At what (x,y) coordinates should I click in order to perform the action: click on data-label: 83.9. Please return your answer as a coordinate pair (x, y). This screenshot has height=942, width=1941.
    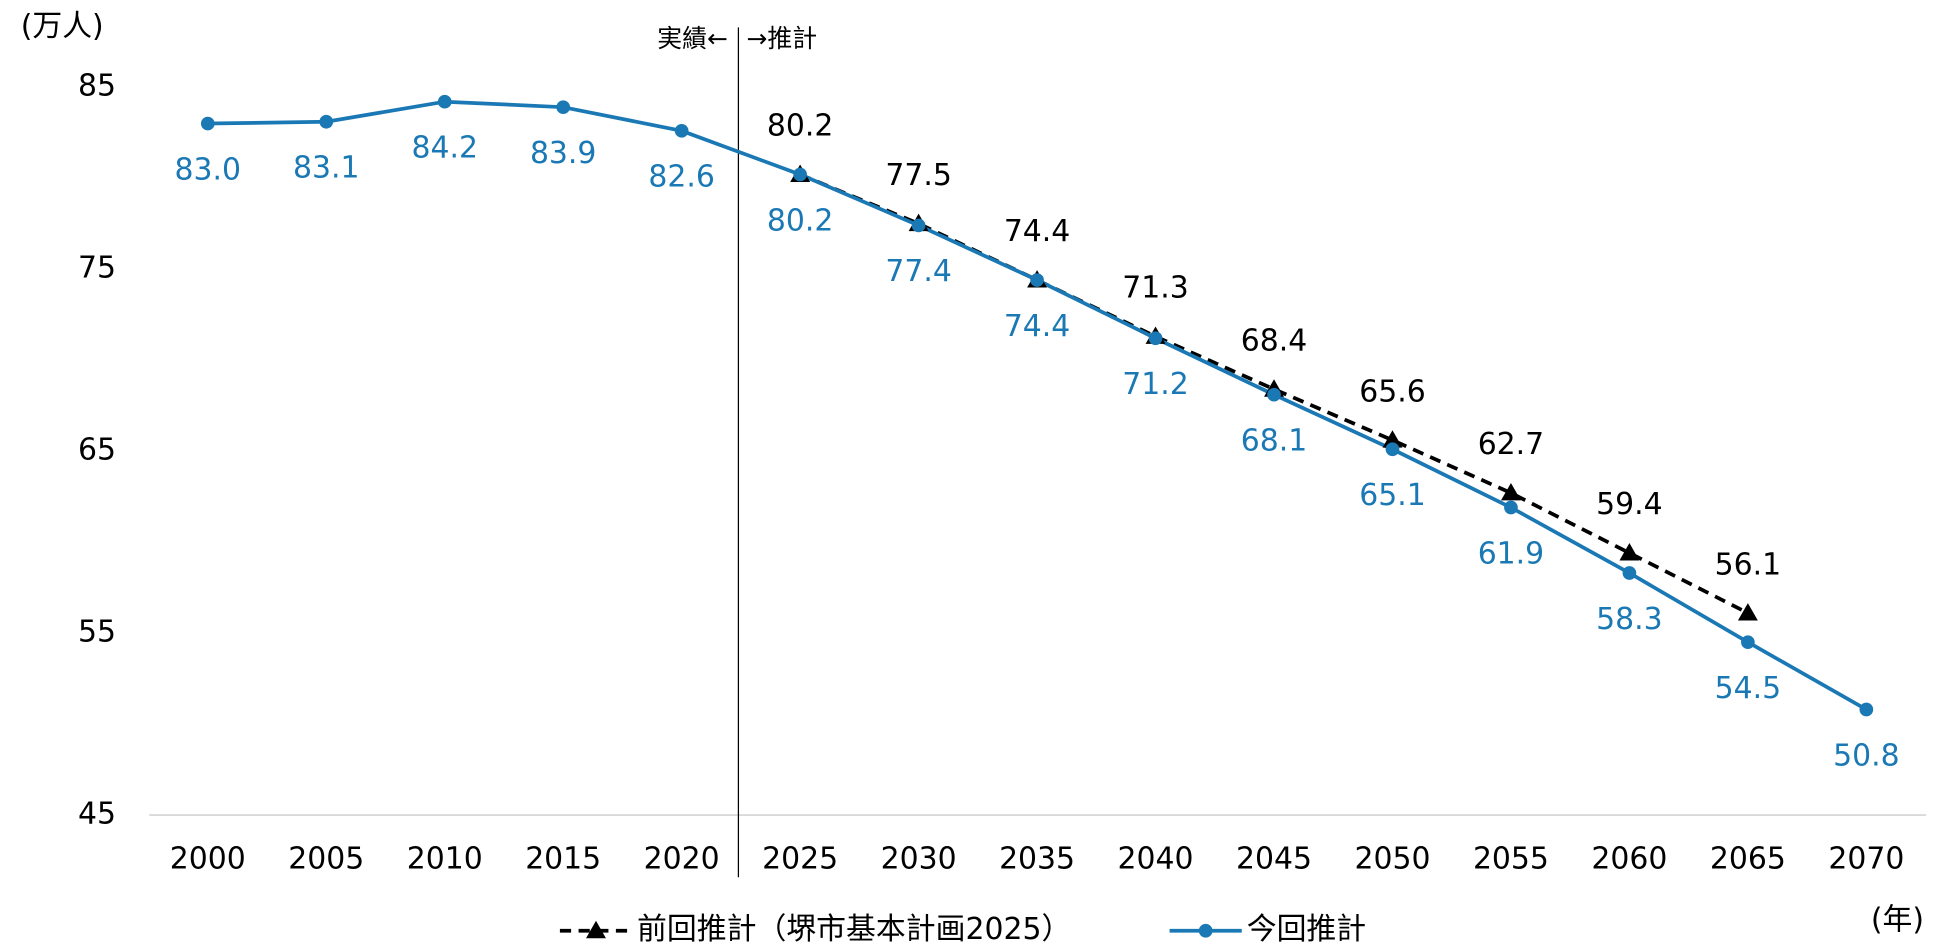
    Looking at the image, I should click on (563, 153).